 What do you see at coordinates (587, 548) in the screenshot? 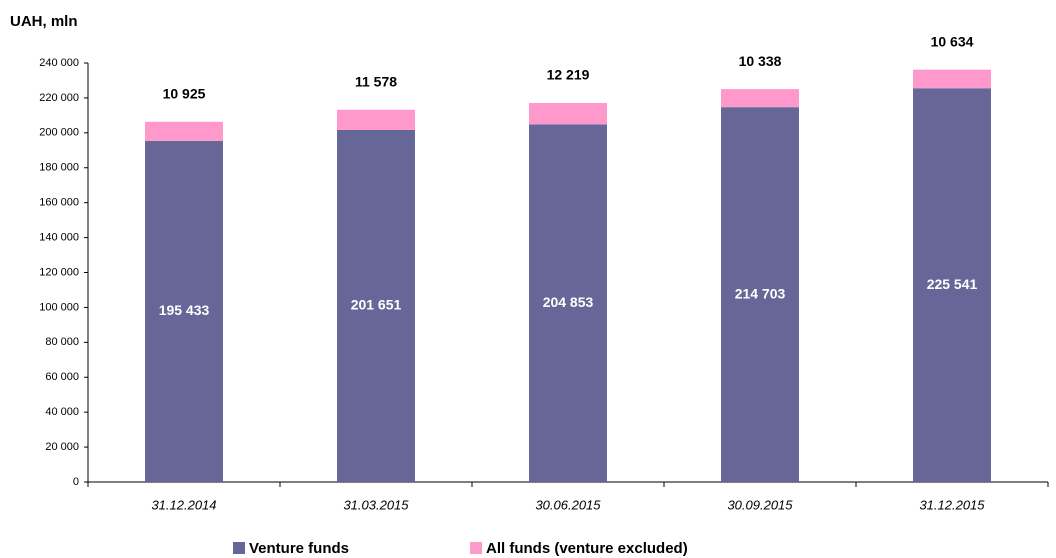
I see `legend-label: All funds (venture excluded)` at bounding box center [587, 548].